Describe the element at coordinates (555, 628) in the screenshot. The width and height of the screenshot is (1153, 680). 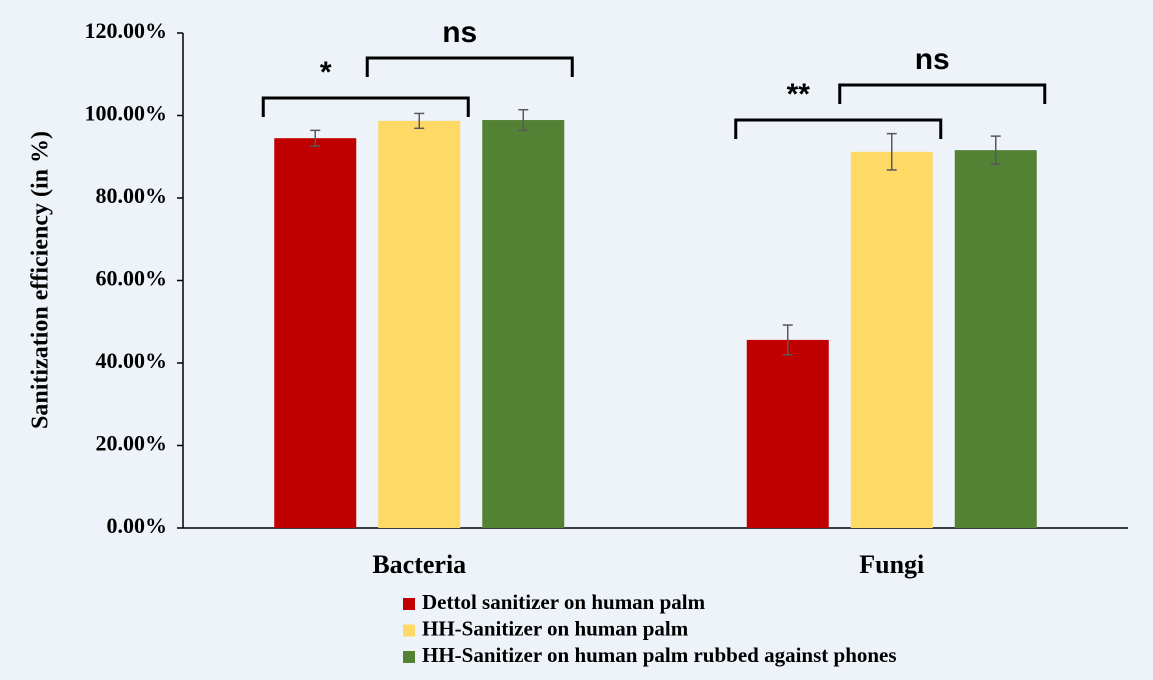
I see `legend-label: HH-Sanitizer on human palm` at that location.